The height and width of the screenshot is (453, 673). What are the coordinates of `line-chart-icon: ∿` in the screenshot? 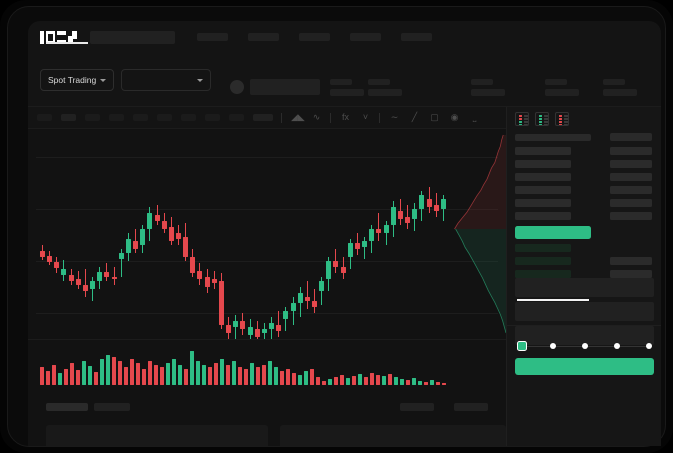 It's located at (316, 117).